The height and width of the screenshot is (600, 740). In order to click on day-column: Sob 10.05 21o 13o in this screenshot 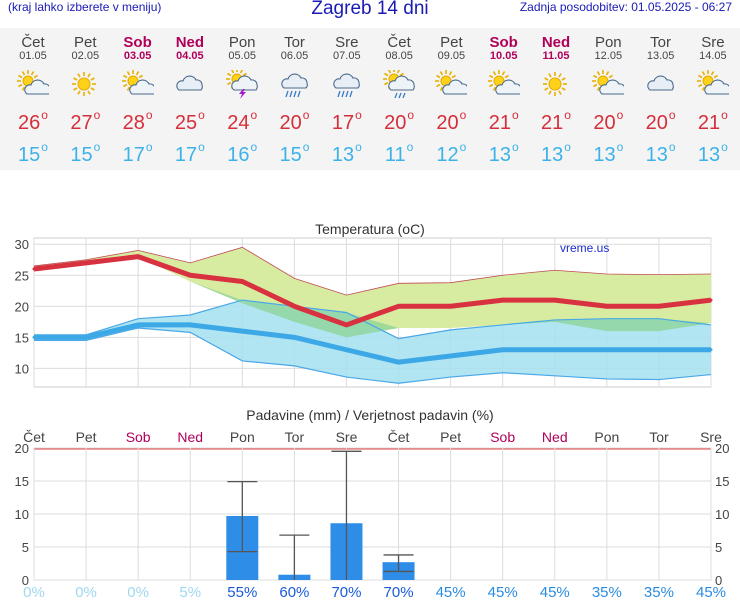, I will do `click(504, 97)`.